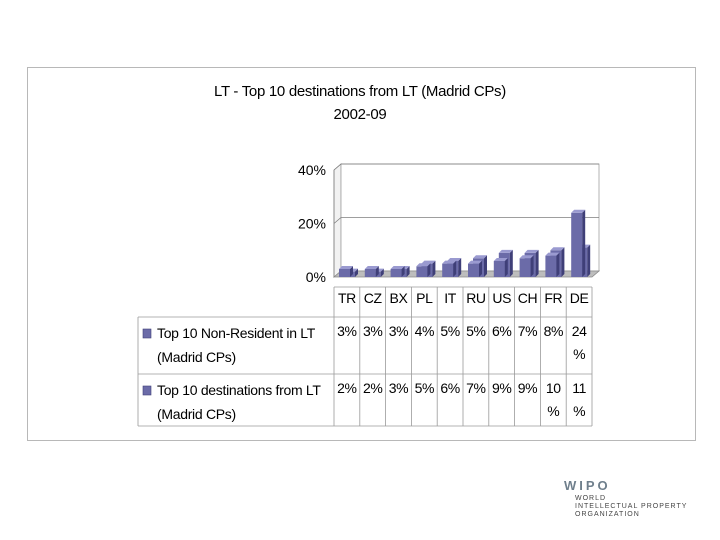 The width and height of the screenshot is (720, 540). I want to click on data-label: 11, so click(579, 388).